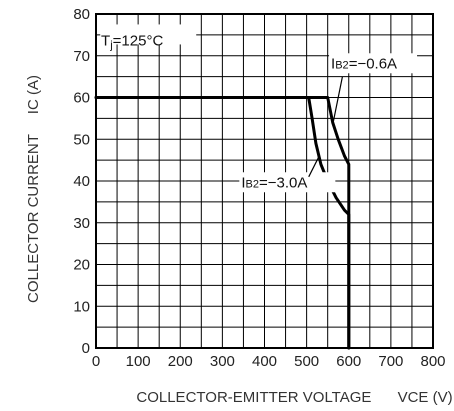 This screenshot has width=454, height=411. I want to click on y-tick-label: 70, so click(81, 56).